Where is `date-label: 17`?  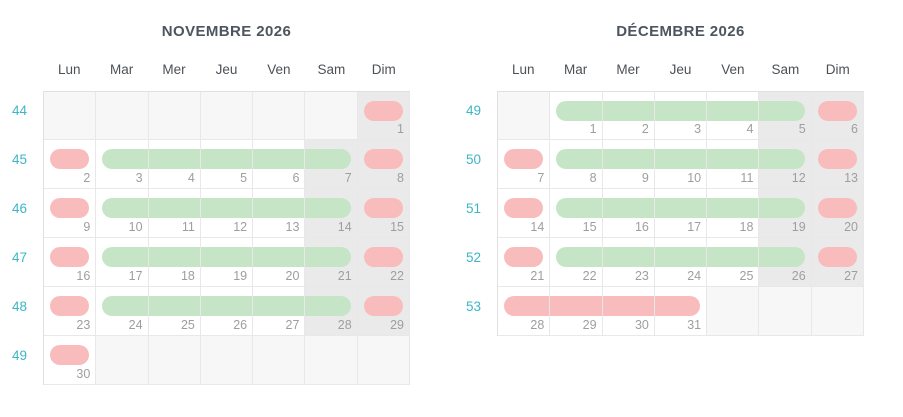
date-label: 17 is located at coordinates (694, 227).